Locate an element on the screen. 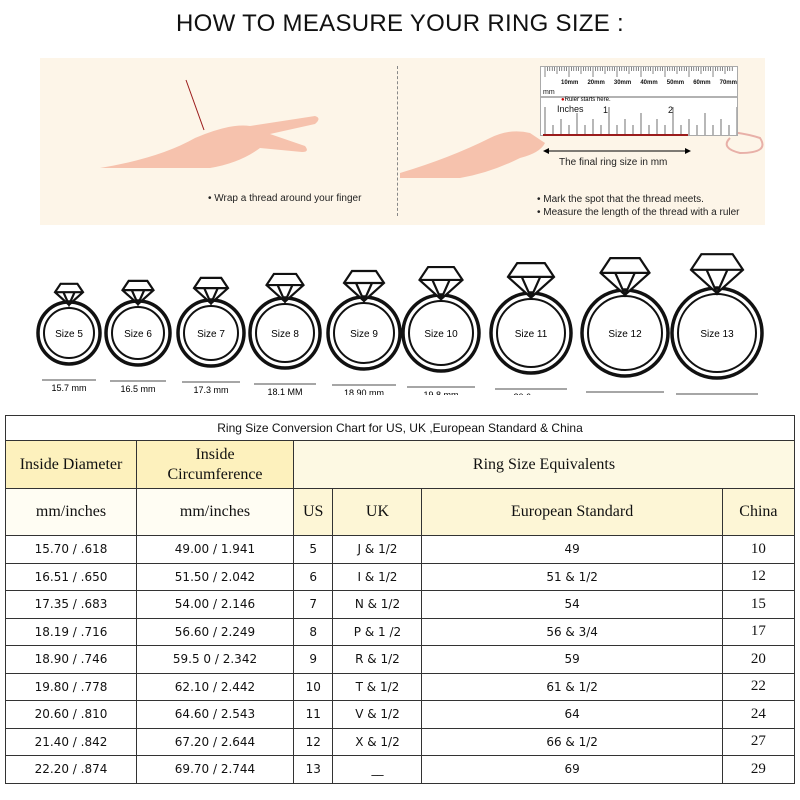 This screenshot has width=800, height=800. subheader-cell: European Standard is located at coordinates (572, 512).